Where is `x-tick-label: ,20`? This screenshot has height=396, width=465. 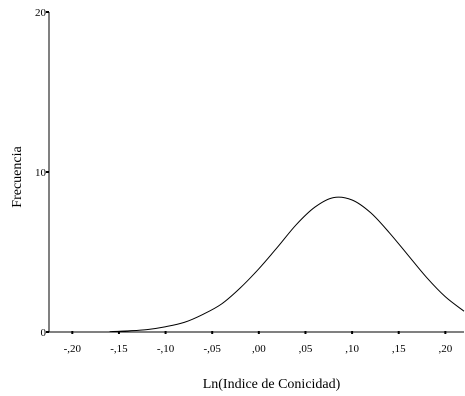
x-tick-label: ,20 is located at coordinates (445, 349).